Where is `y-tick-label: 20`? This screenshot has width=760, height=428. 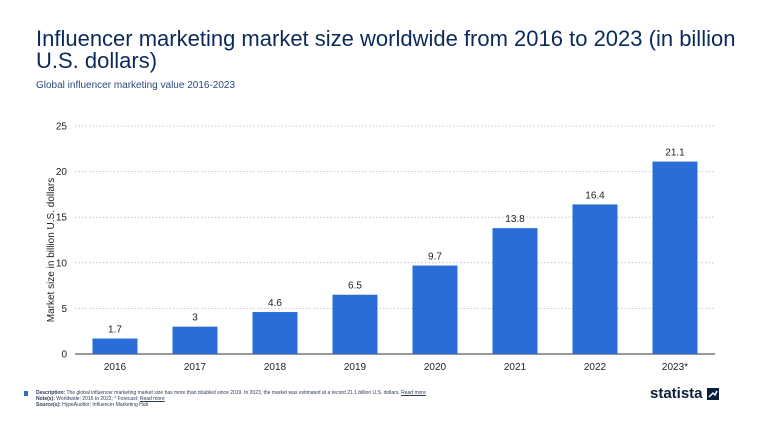
y-tick-label: 20 is located at coordinates (62, 172).